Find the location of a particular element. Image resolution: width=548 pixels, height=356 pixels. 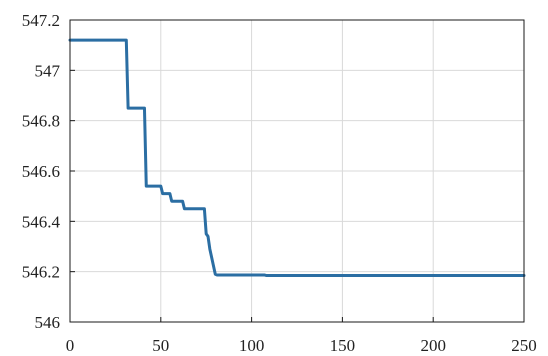

x-tick-label: 250 is located at coordinates (524, 345).